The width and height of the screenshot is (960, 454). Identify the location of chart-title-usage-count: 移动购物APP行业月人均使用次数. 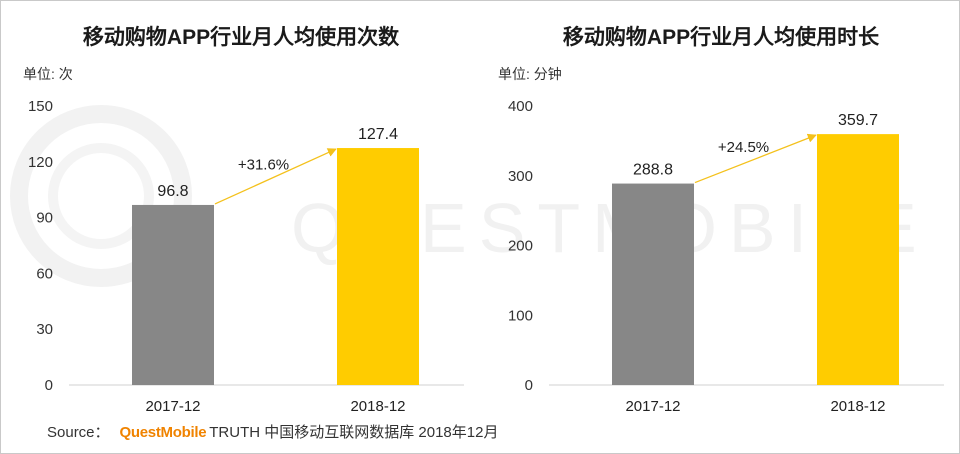
(241, 37).